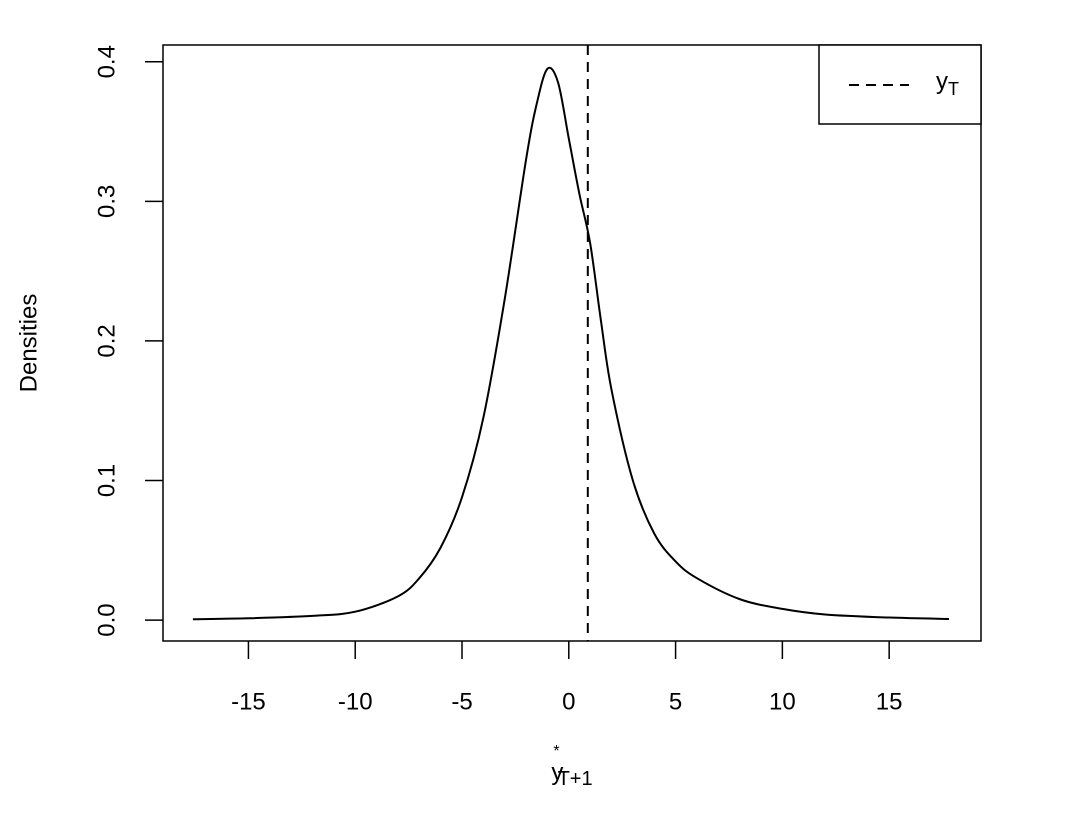  I want to click on x-tick-label: 15, so click(889, 701).